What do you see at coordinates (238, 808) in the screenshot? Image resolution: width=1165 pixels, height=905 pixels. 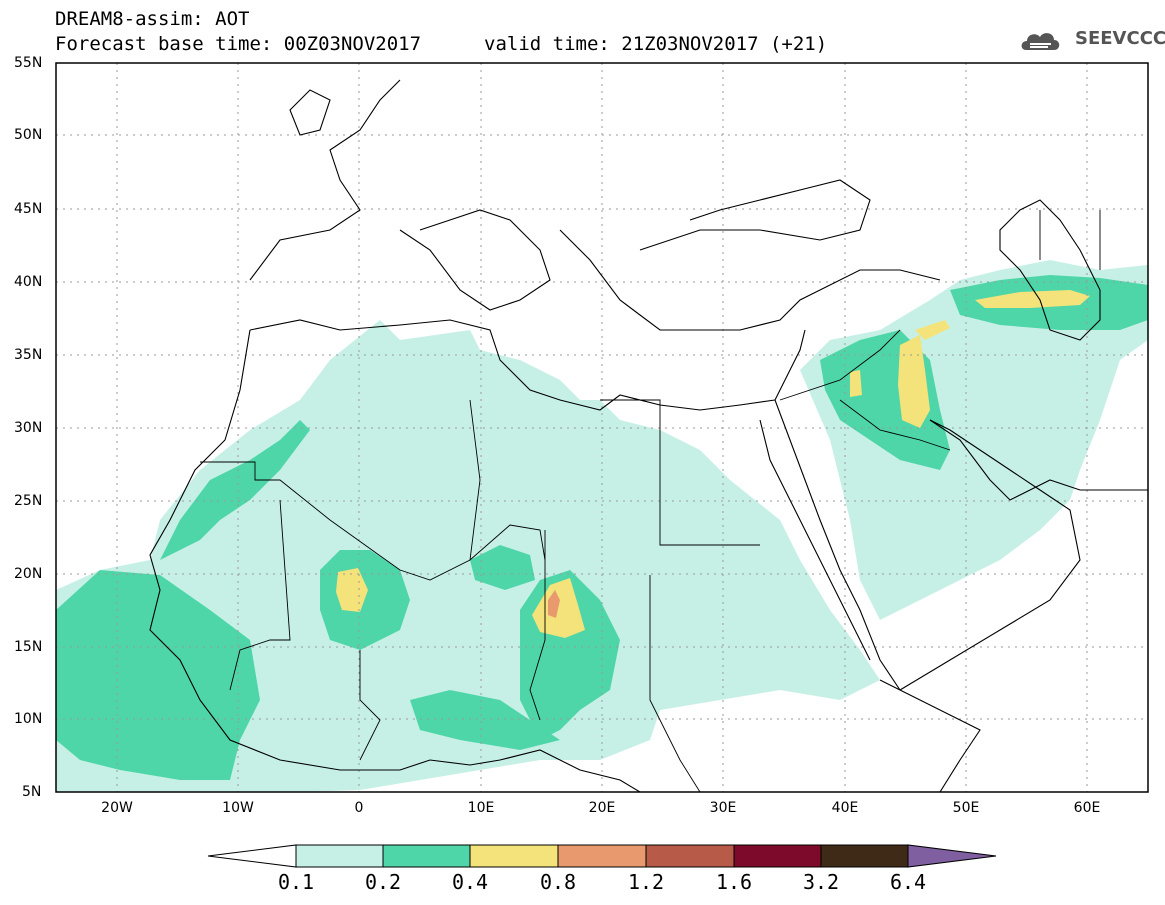 I see `lon-label: 10W` at bounding box center [238, 808].